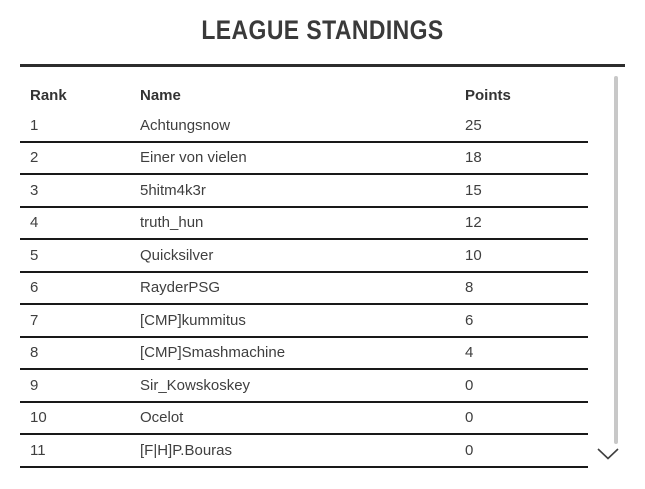 The image size is (645, 489). Describe the element at coordinates (488, 95) in the screenshot. I see `column-header-points: Points` at that location.